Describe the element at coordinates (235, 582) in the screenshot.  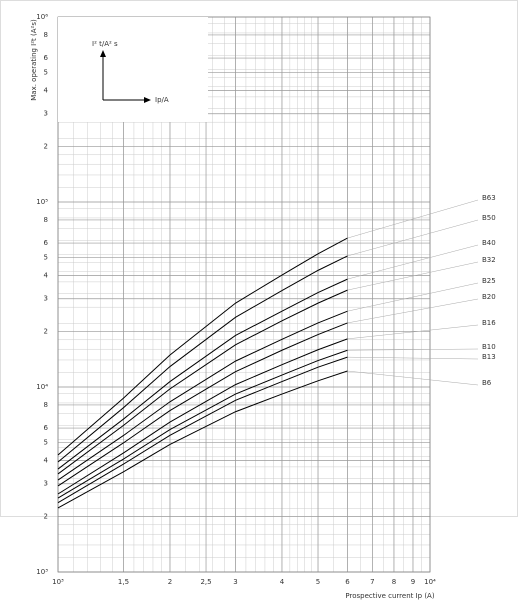
I see `x-tick-label: 3` at that location.